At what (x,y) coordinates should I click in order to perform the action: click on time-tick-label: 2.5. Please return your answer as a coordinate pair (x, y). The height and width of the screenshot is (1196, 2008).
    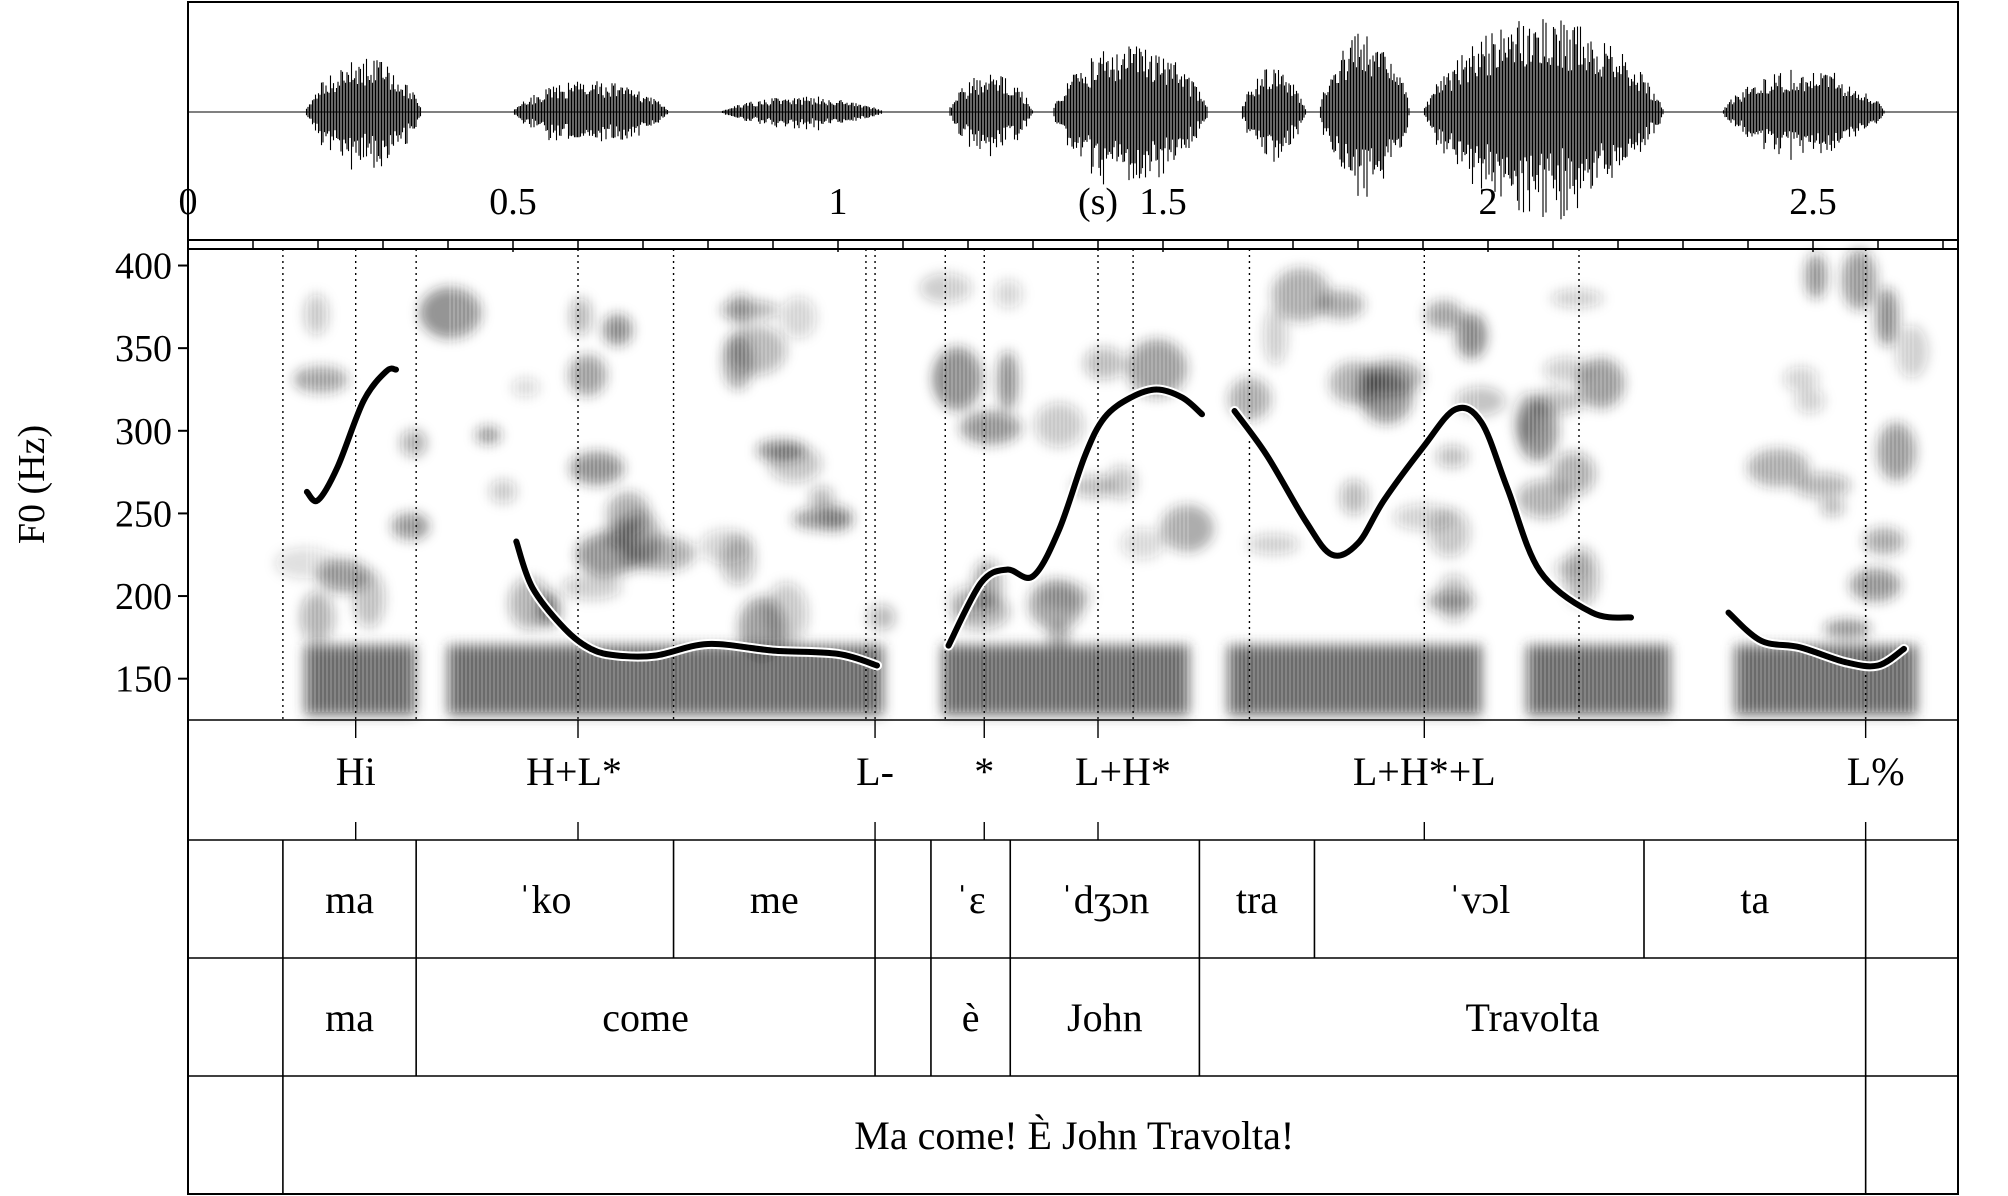
    Looking at the image, I should click on (1813, 202).